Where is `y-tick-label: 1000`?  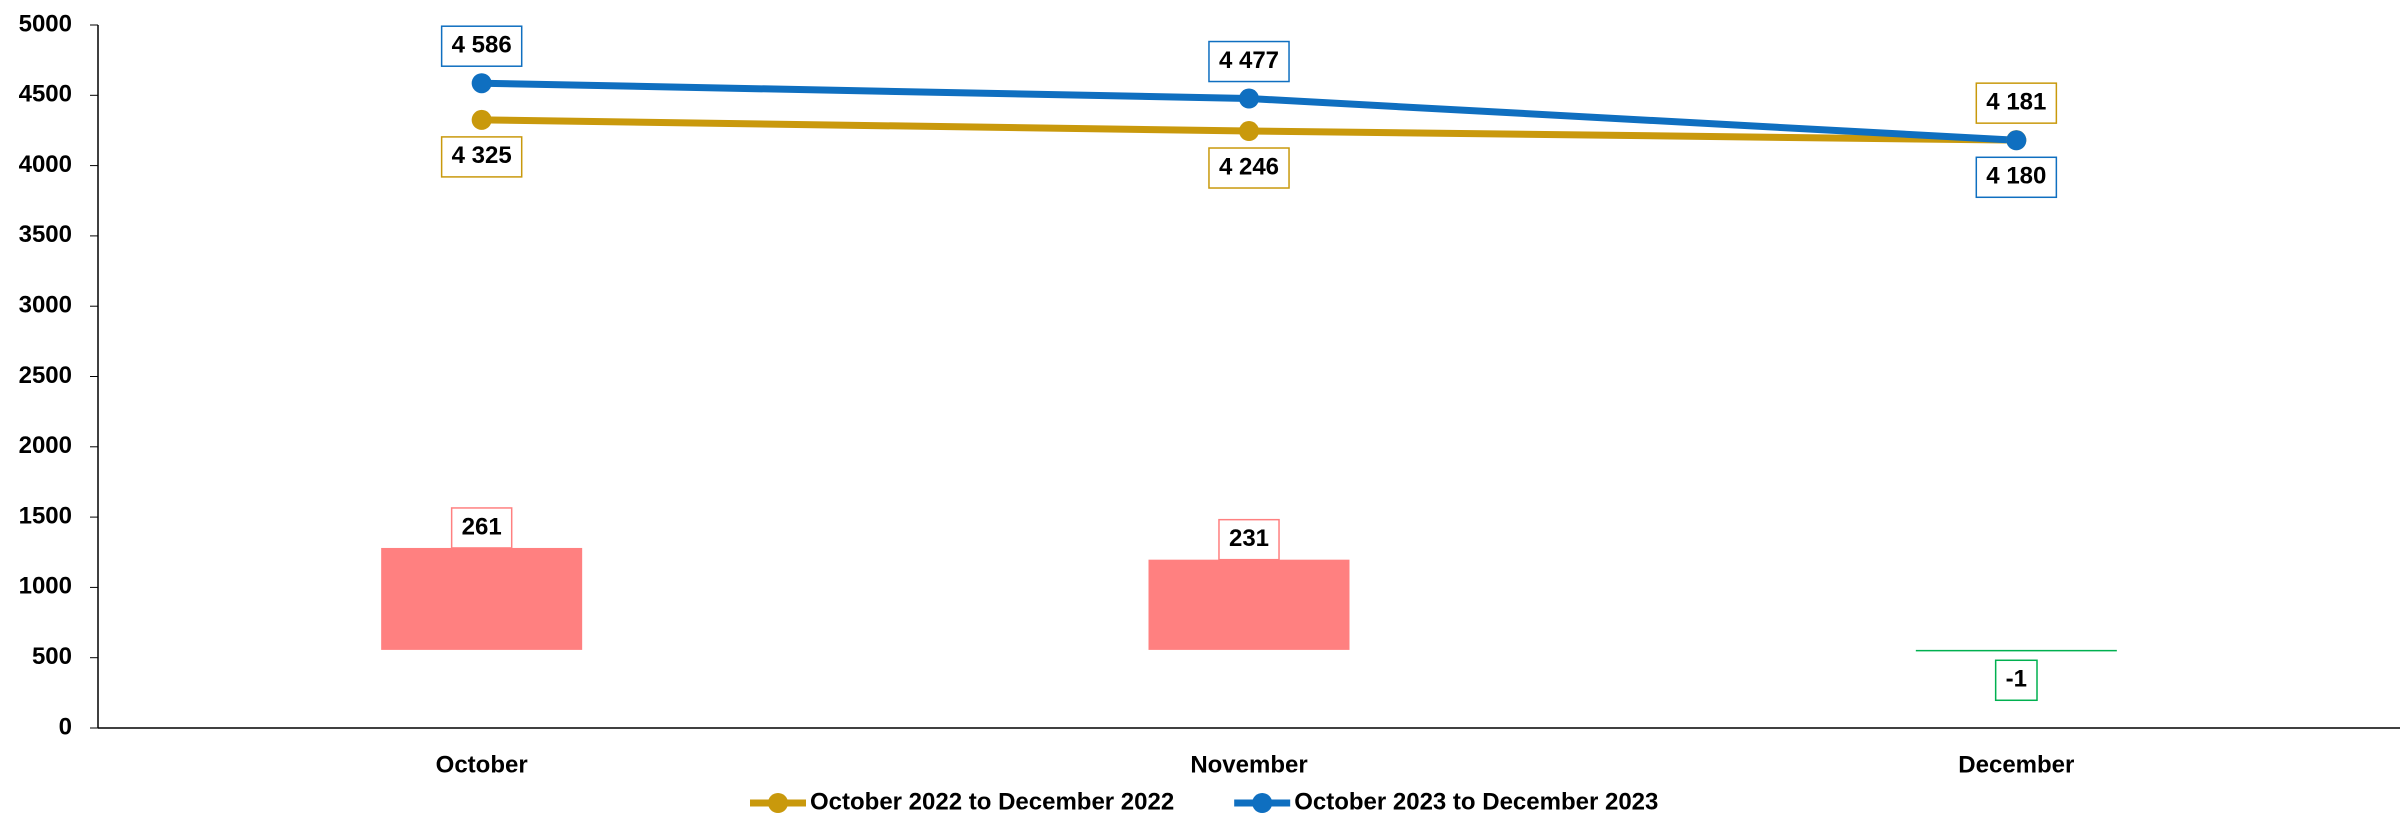
y-tick-label: 1000 is located at coordinates (45, 586).